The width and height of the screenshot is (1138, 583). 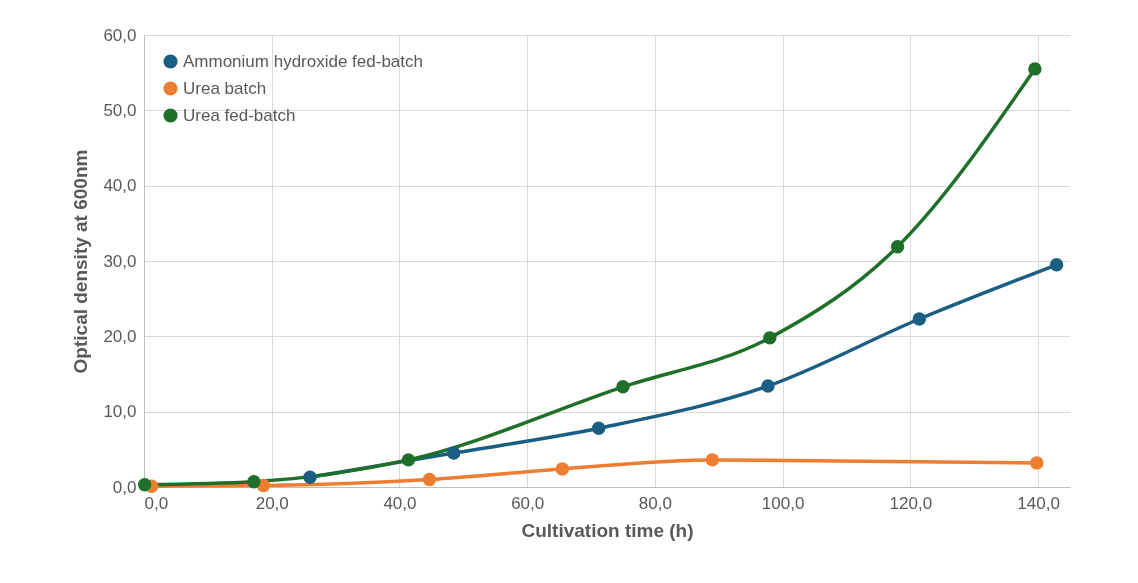 I want to click on x-axis-title: Cultivation time (h), so click(x=607, y=530).